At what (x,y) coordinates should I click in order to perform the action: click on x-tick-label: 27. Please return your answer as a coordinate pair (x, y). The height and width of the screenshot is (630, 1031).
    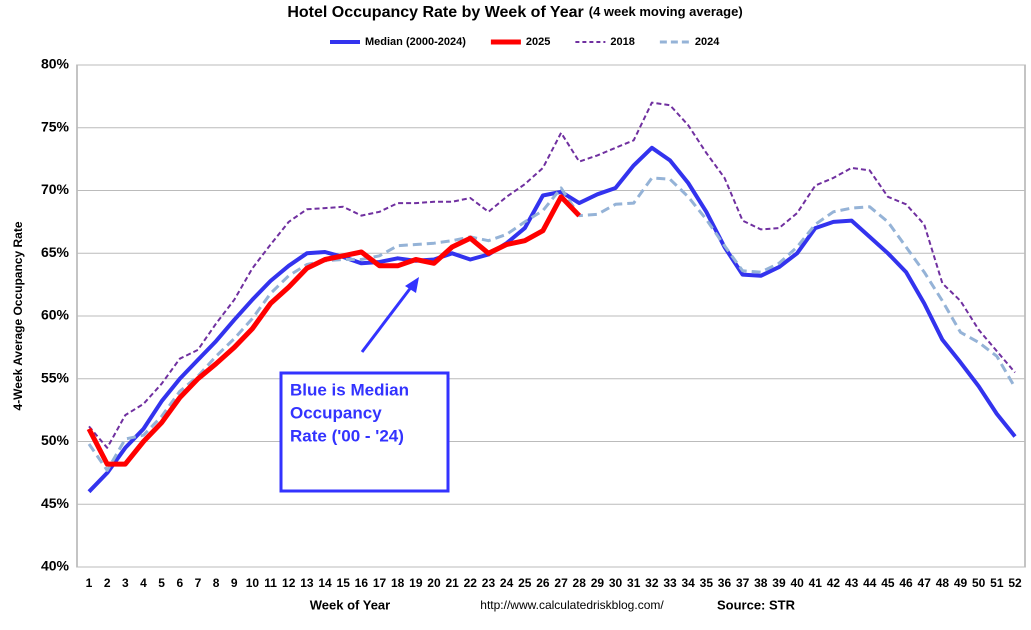
    Looking at the image, I should click on (561, 583).